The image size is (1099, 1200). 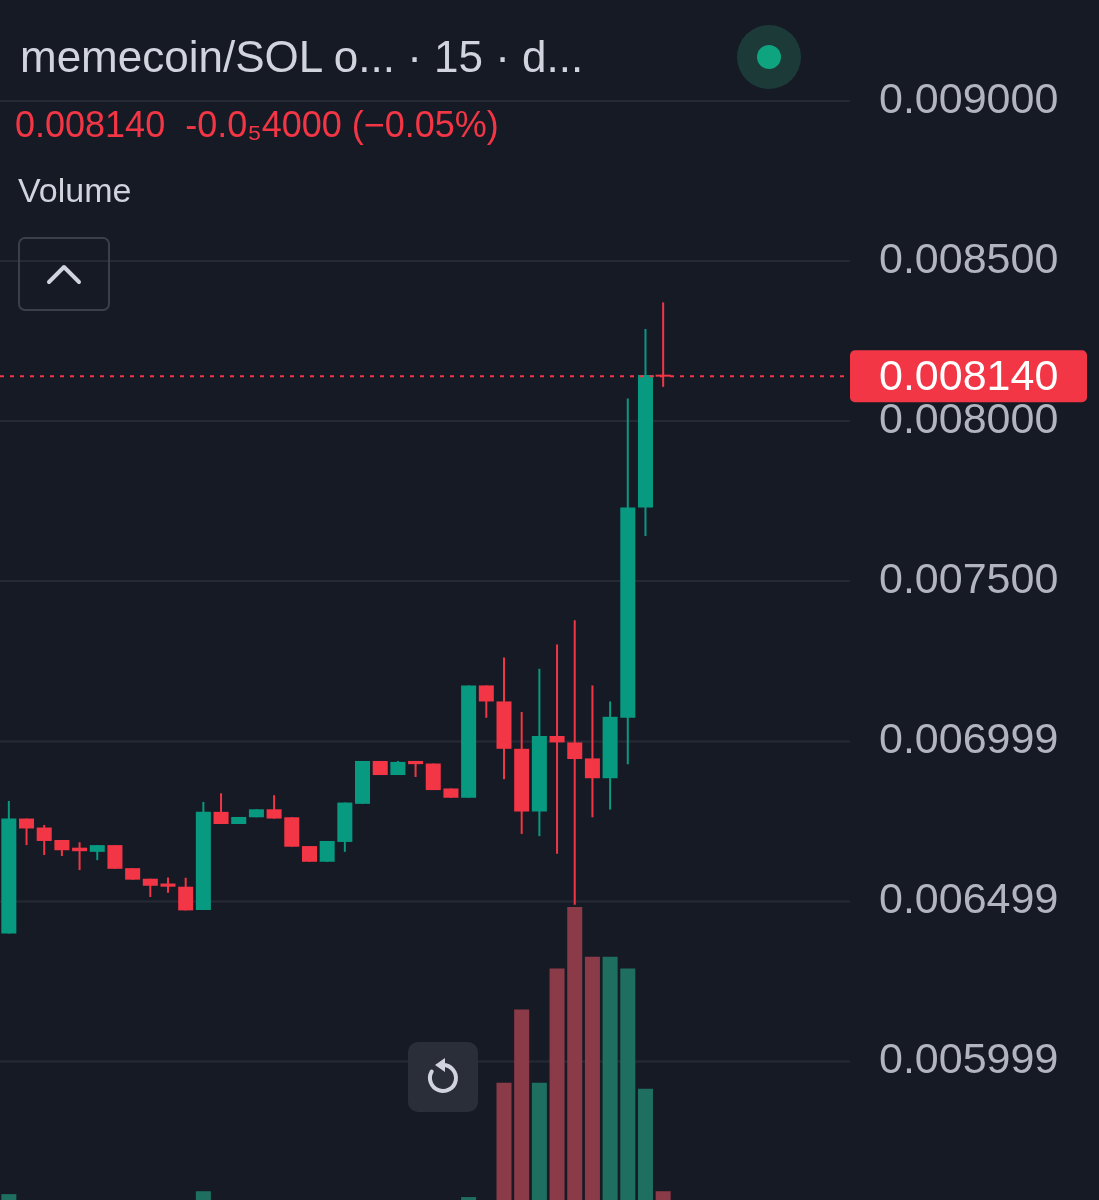 I want to click on chart-title: Volume, so click(x=75, y=191).